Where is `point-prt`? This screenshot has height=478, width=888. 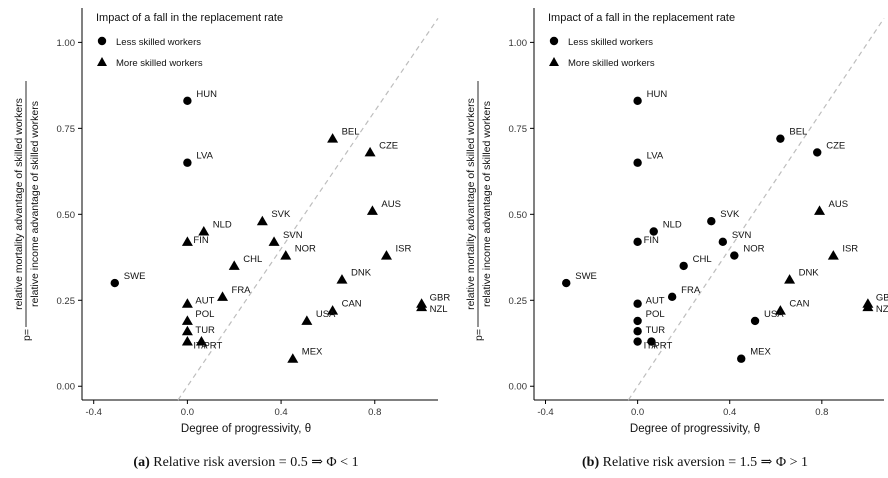 point-prt is located at coordinates (651, 341).